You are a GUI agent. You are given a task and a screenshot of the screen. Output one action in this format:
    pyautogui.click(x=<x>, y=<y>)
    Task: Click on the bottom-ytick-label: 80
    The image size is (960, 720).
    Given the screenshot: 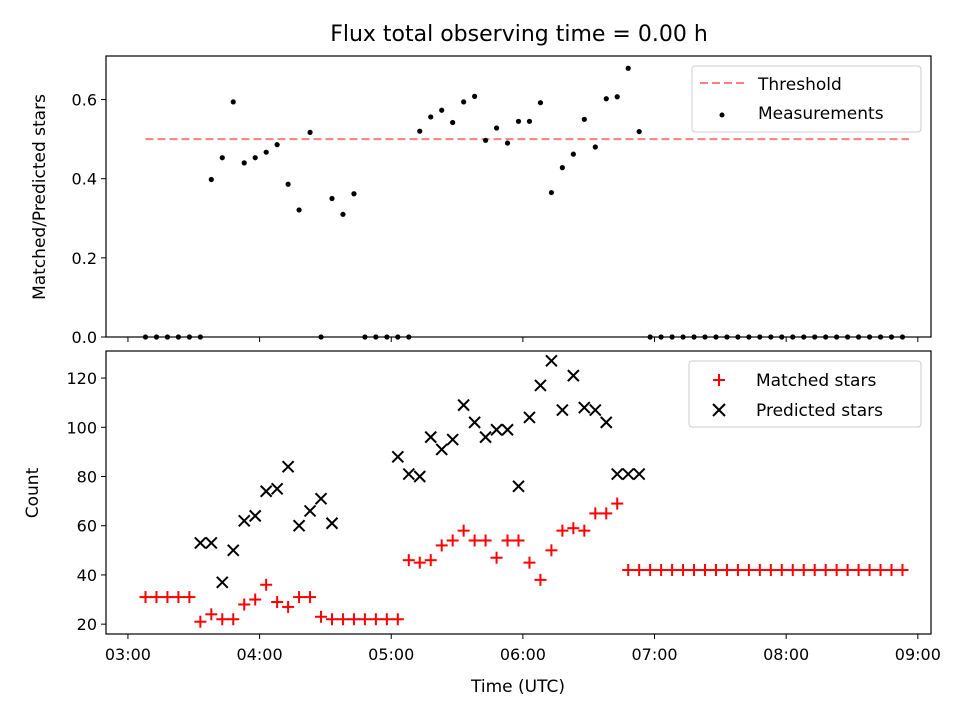 What is the action you would take?
    pyautogui.click(x=87, y=477)
    